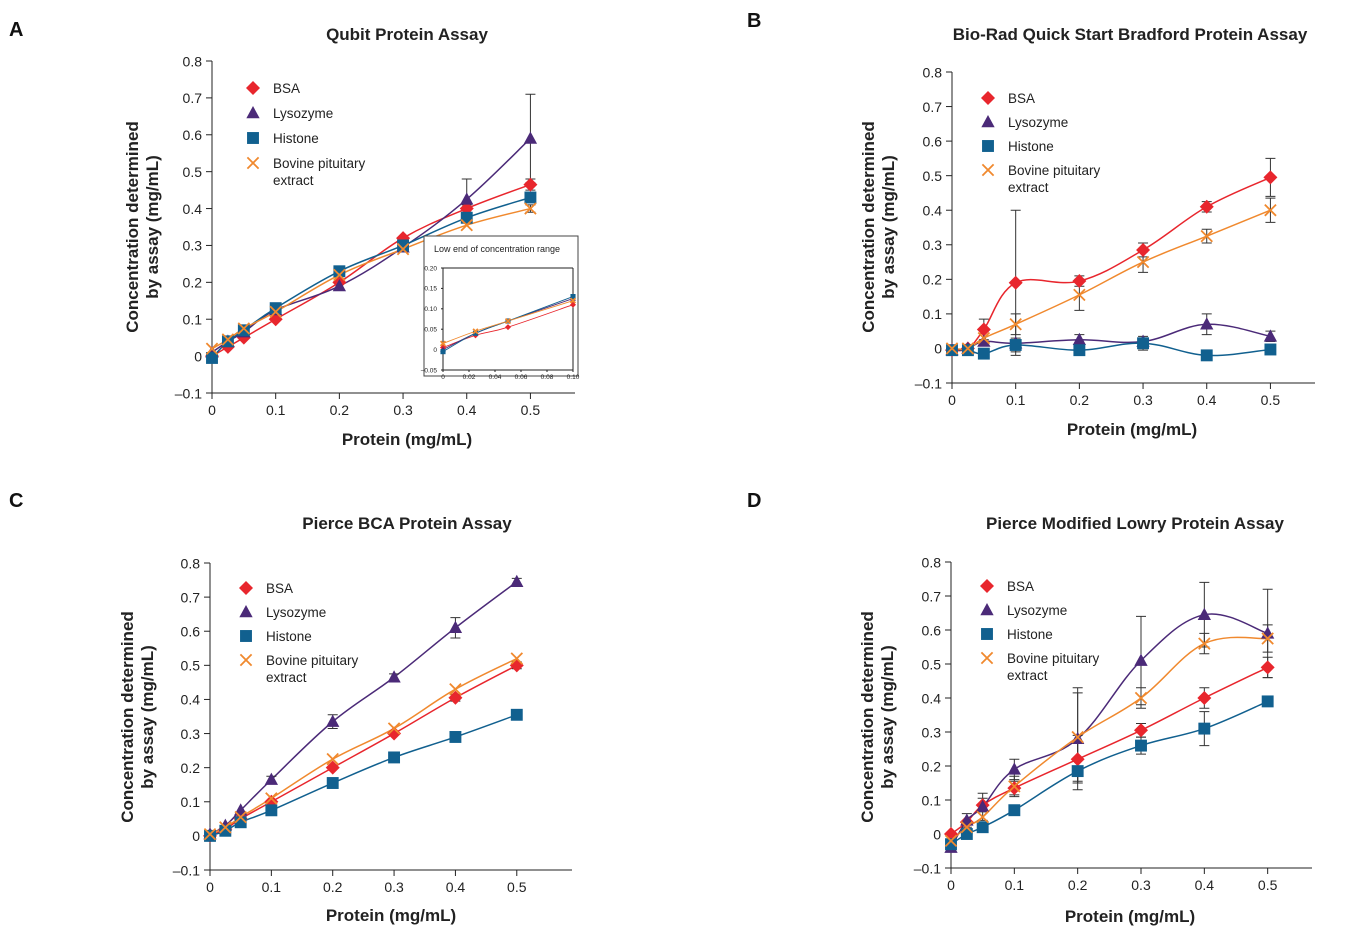  Describe the element at coordinates (938, 349) in the screenshot. I see `y-tick-label: 0` at that location.